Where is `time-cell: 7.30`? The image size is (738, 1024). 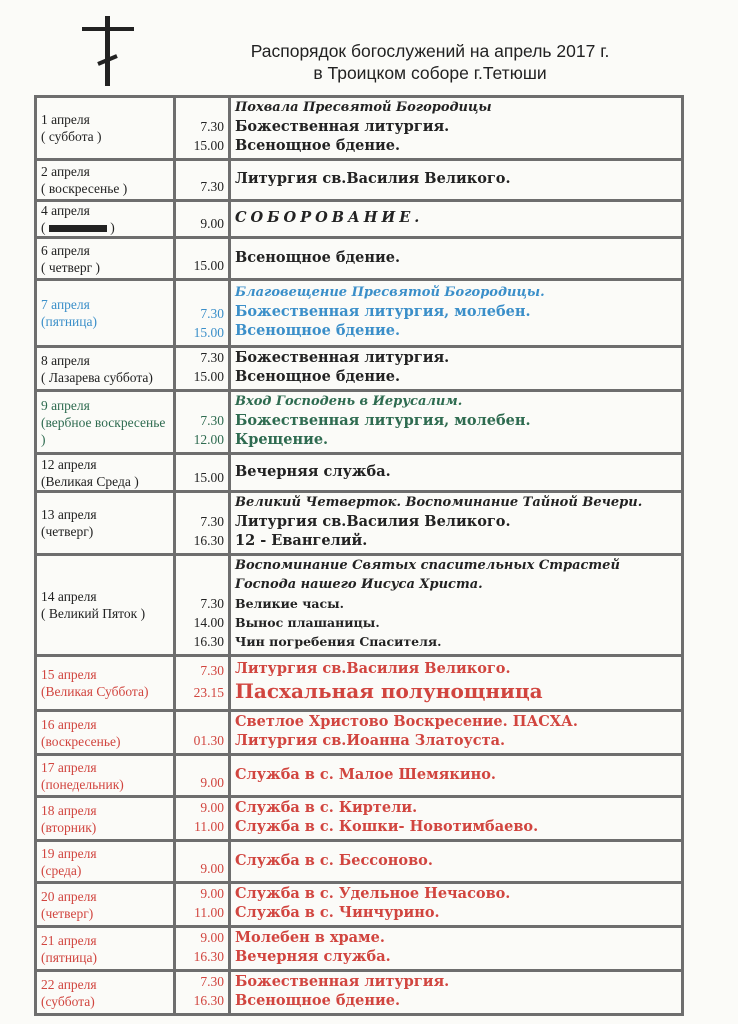 time-cell: 7.30 is located at coordinates (202, 180).